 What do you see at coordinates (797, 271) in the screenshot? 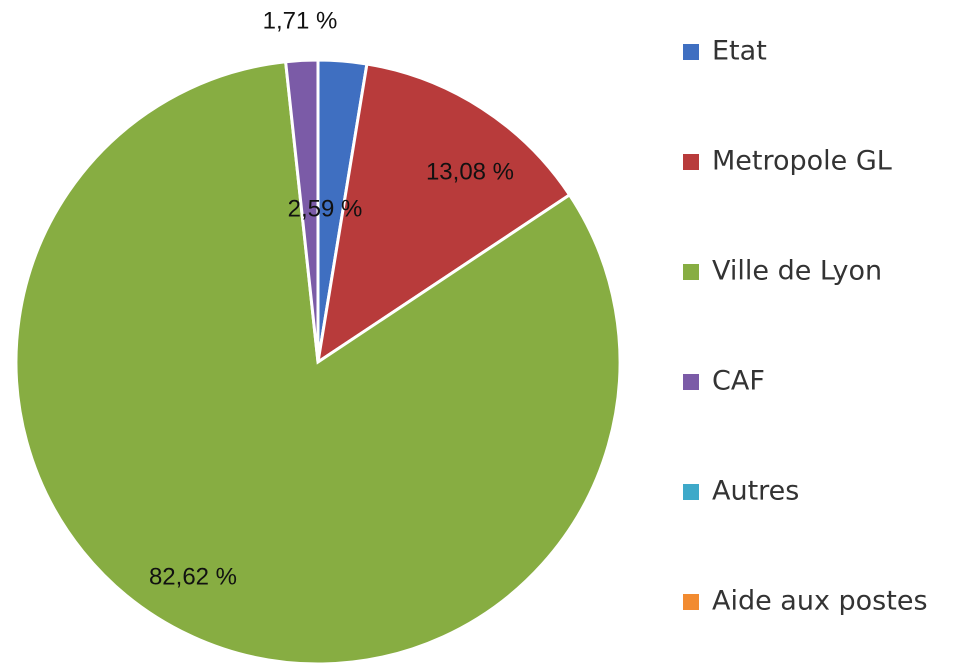
I see `legend-label: Ville de Lyon` at bounding box center [797, 271].